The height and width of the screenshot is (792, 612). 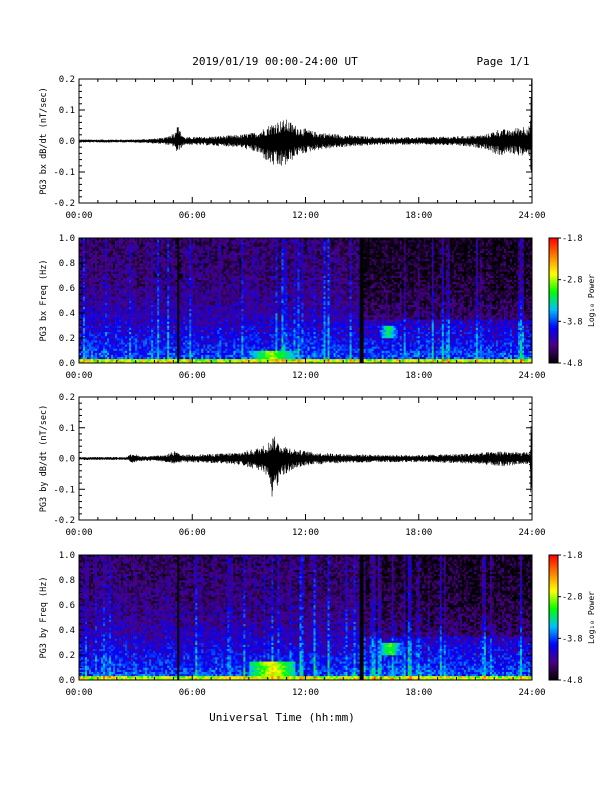 What do you see at coordinates (572, 322) in the screenshot?
I see `colorbar-tick-label: -3.8` at bounding box center [572, 322].